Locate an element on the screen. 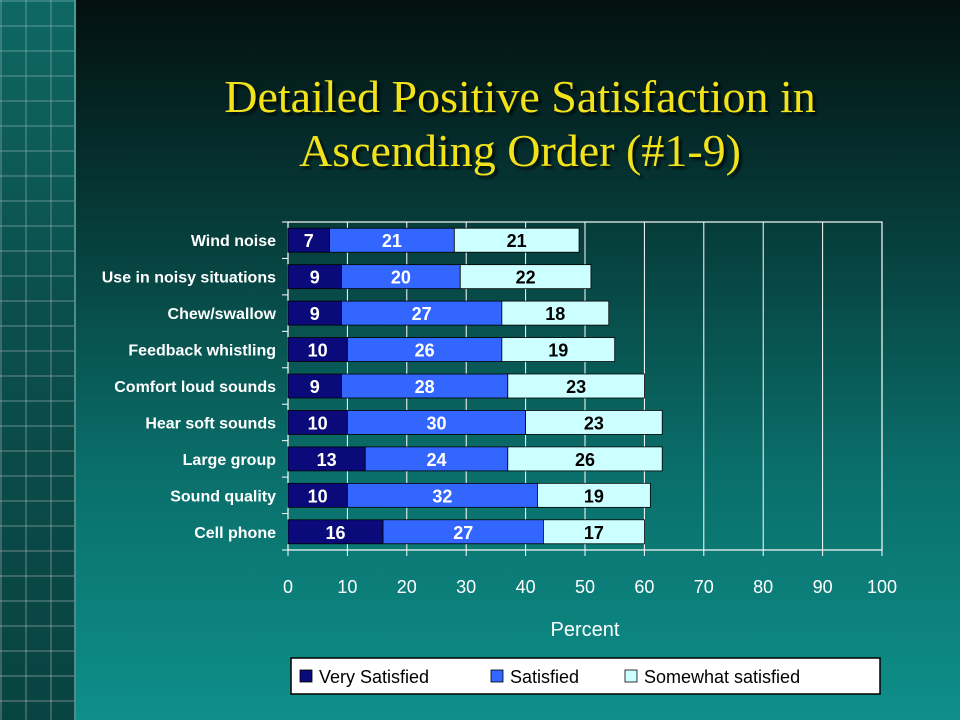 This screenshot has height=720, width=960. data-label: 24 is located at coordinates (436, 460).